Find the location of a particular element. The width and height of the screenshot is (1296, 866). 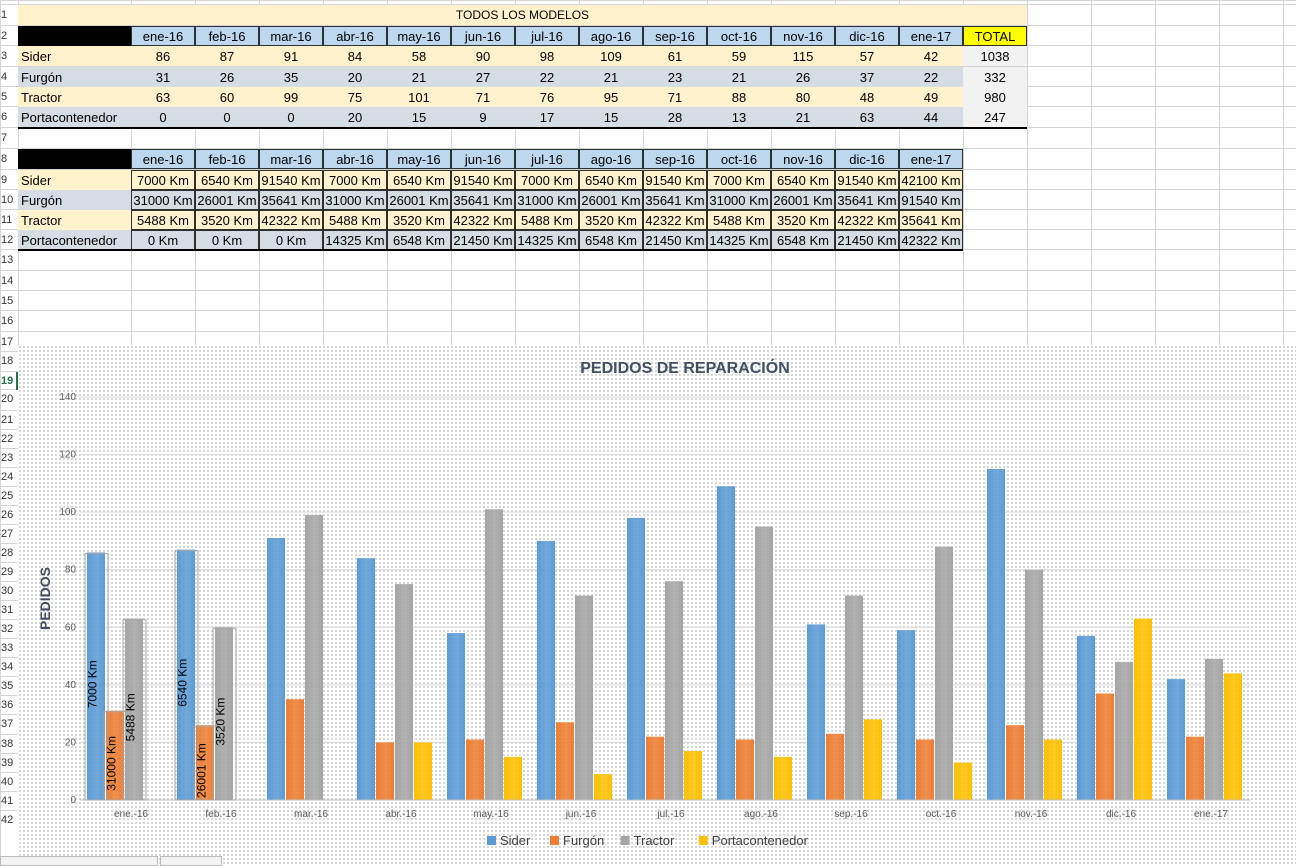

row-header: 22 is located at coordinates (7, 439).